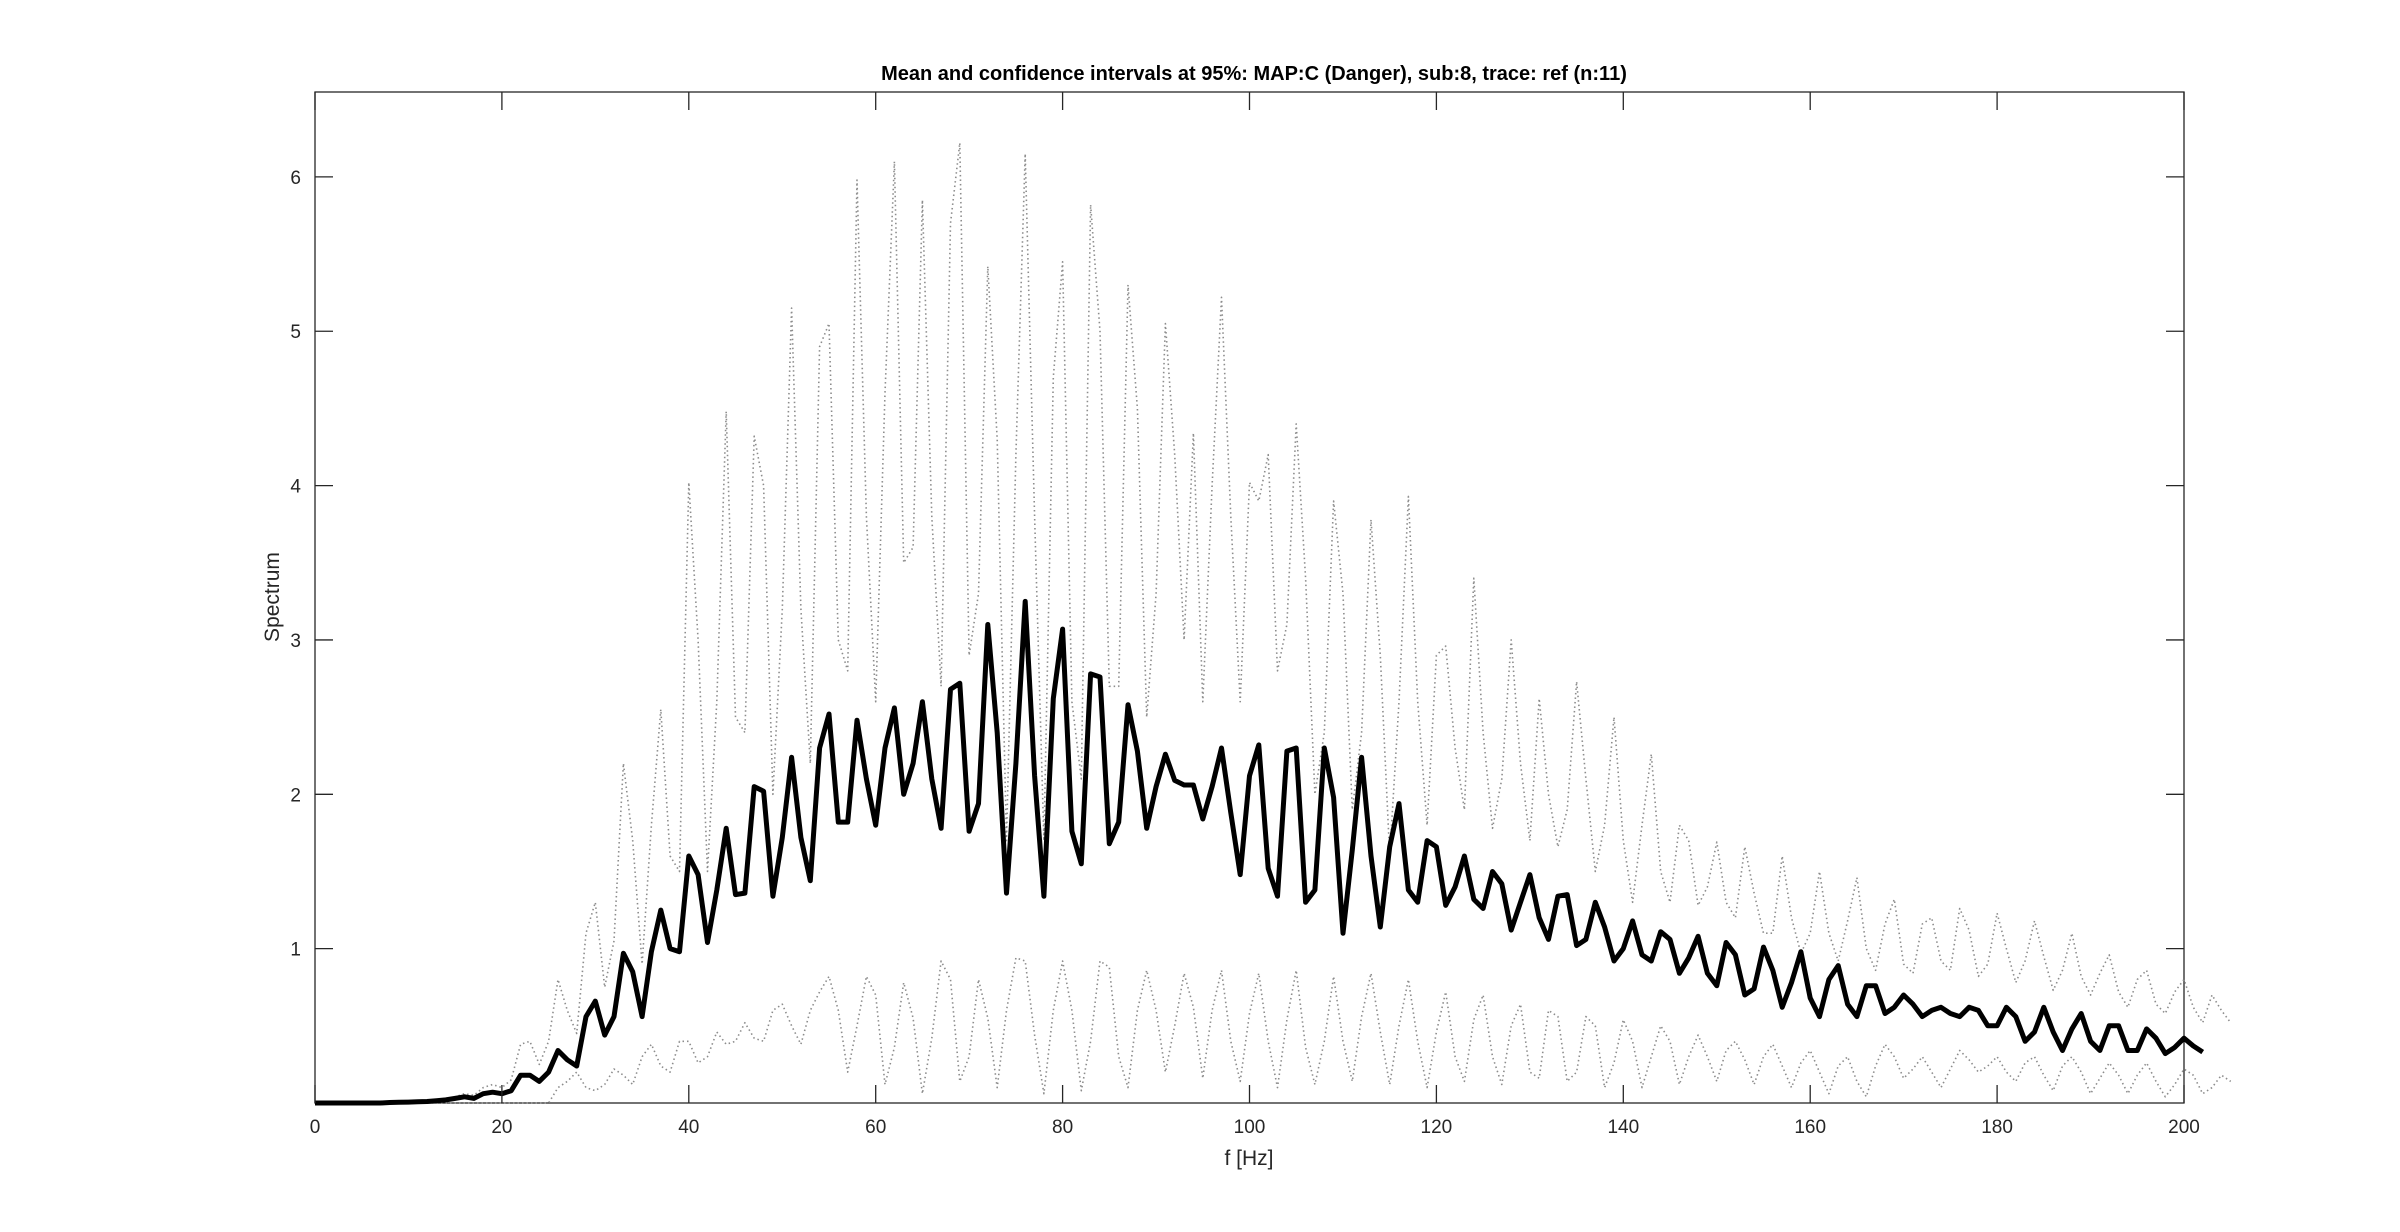  I want to click on x-axis-label: f [Hz], so click(1248, 1158).